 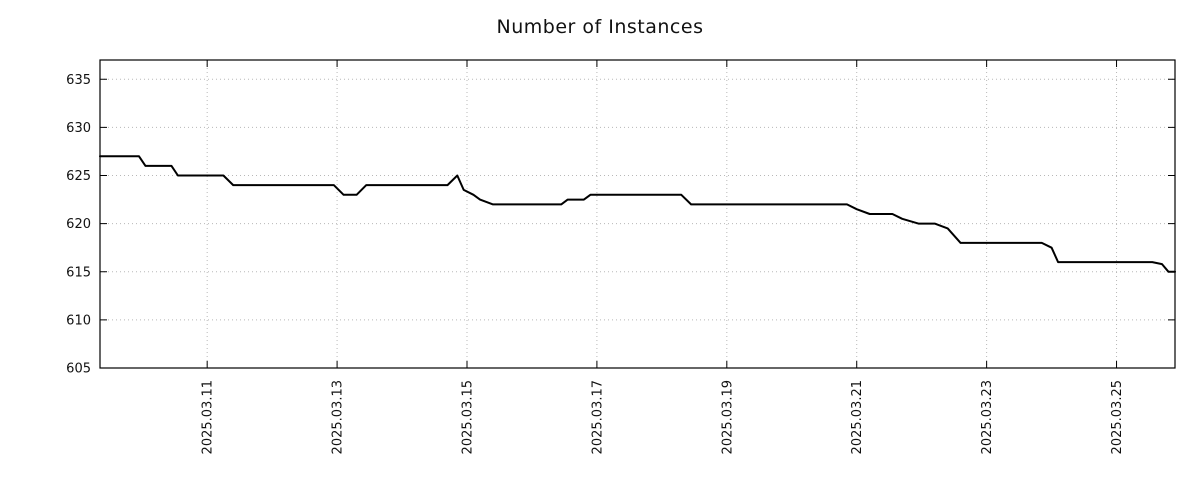 I want to click on x-tick-label: 2025.03.25, so click(x=1117, y=417).